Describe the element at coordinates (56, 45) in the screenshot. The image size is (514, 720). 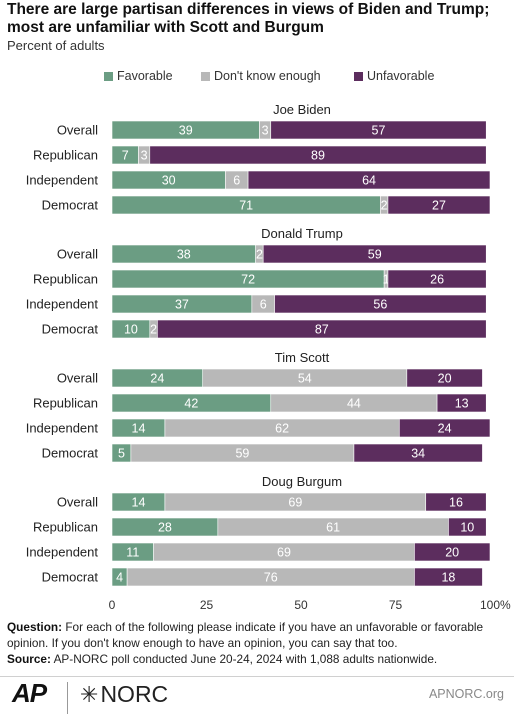
I see `chart-subtitle: Percent of adults` at that location.